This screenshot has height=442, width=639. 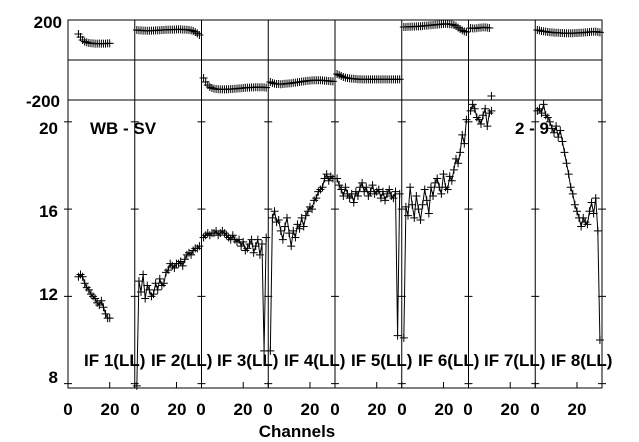 I want to click on phase-tick-top: 200, so click(x=48, y=22).